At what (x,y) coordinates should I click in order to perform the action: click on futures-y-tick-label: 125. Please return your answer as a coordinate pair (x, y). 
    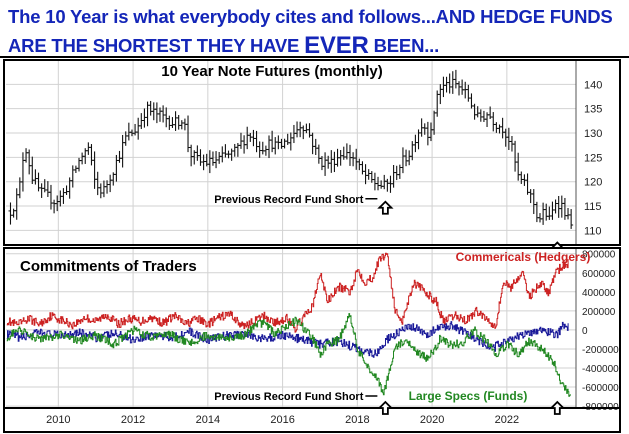
    Looking at the image, I should click on (593, 158).